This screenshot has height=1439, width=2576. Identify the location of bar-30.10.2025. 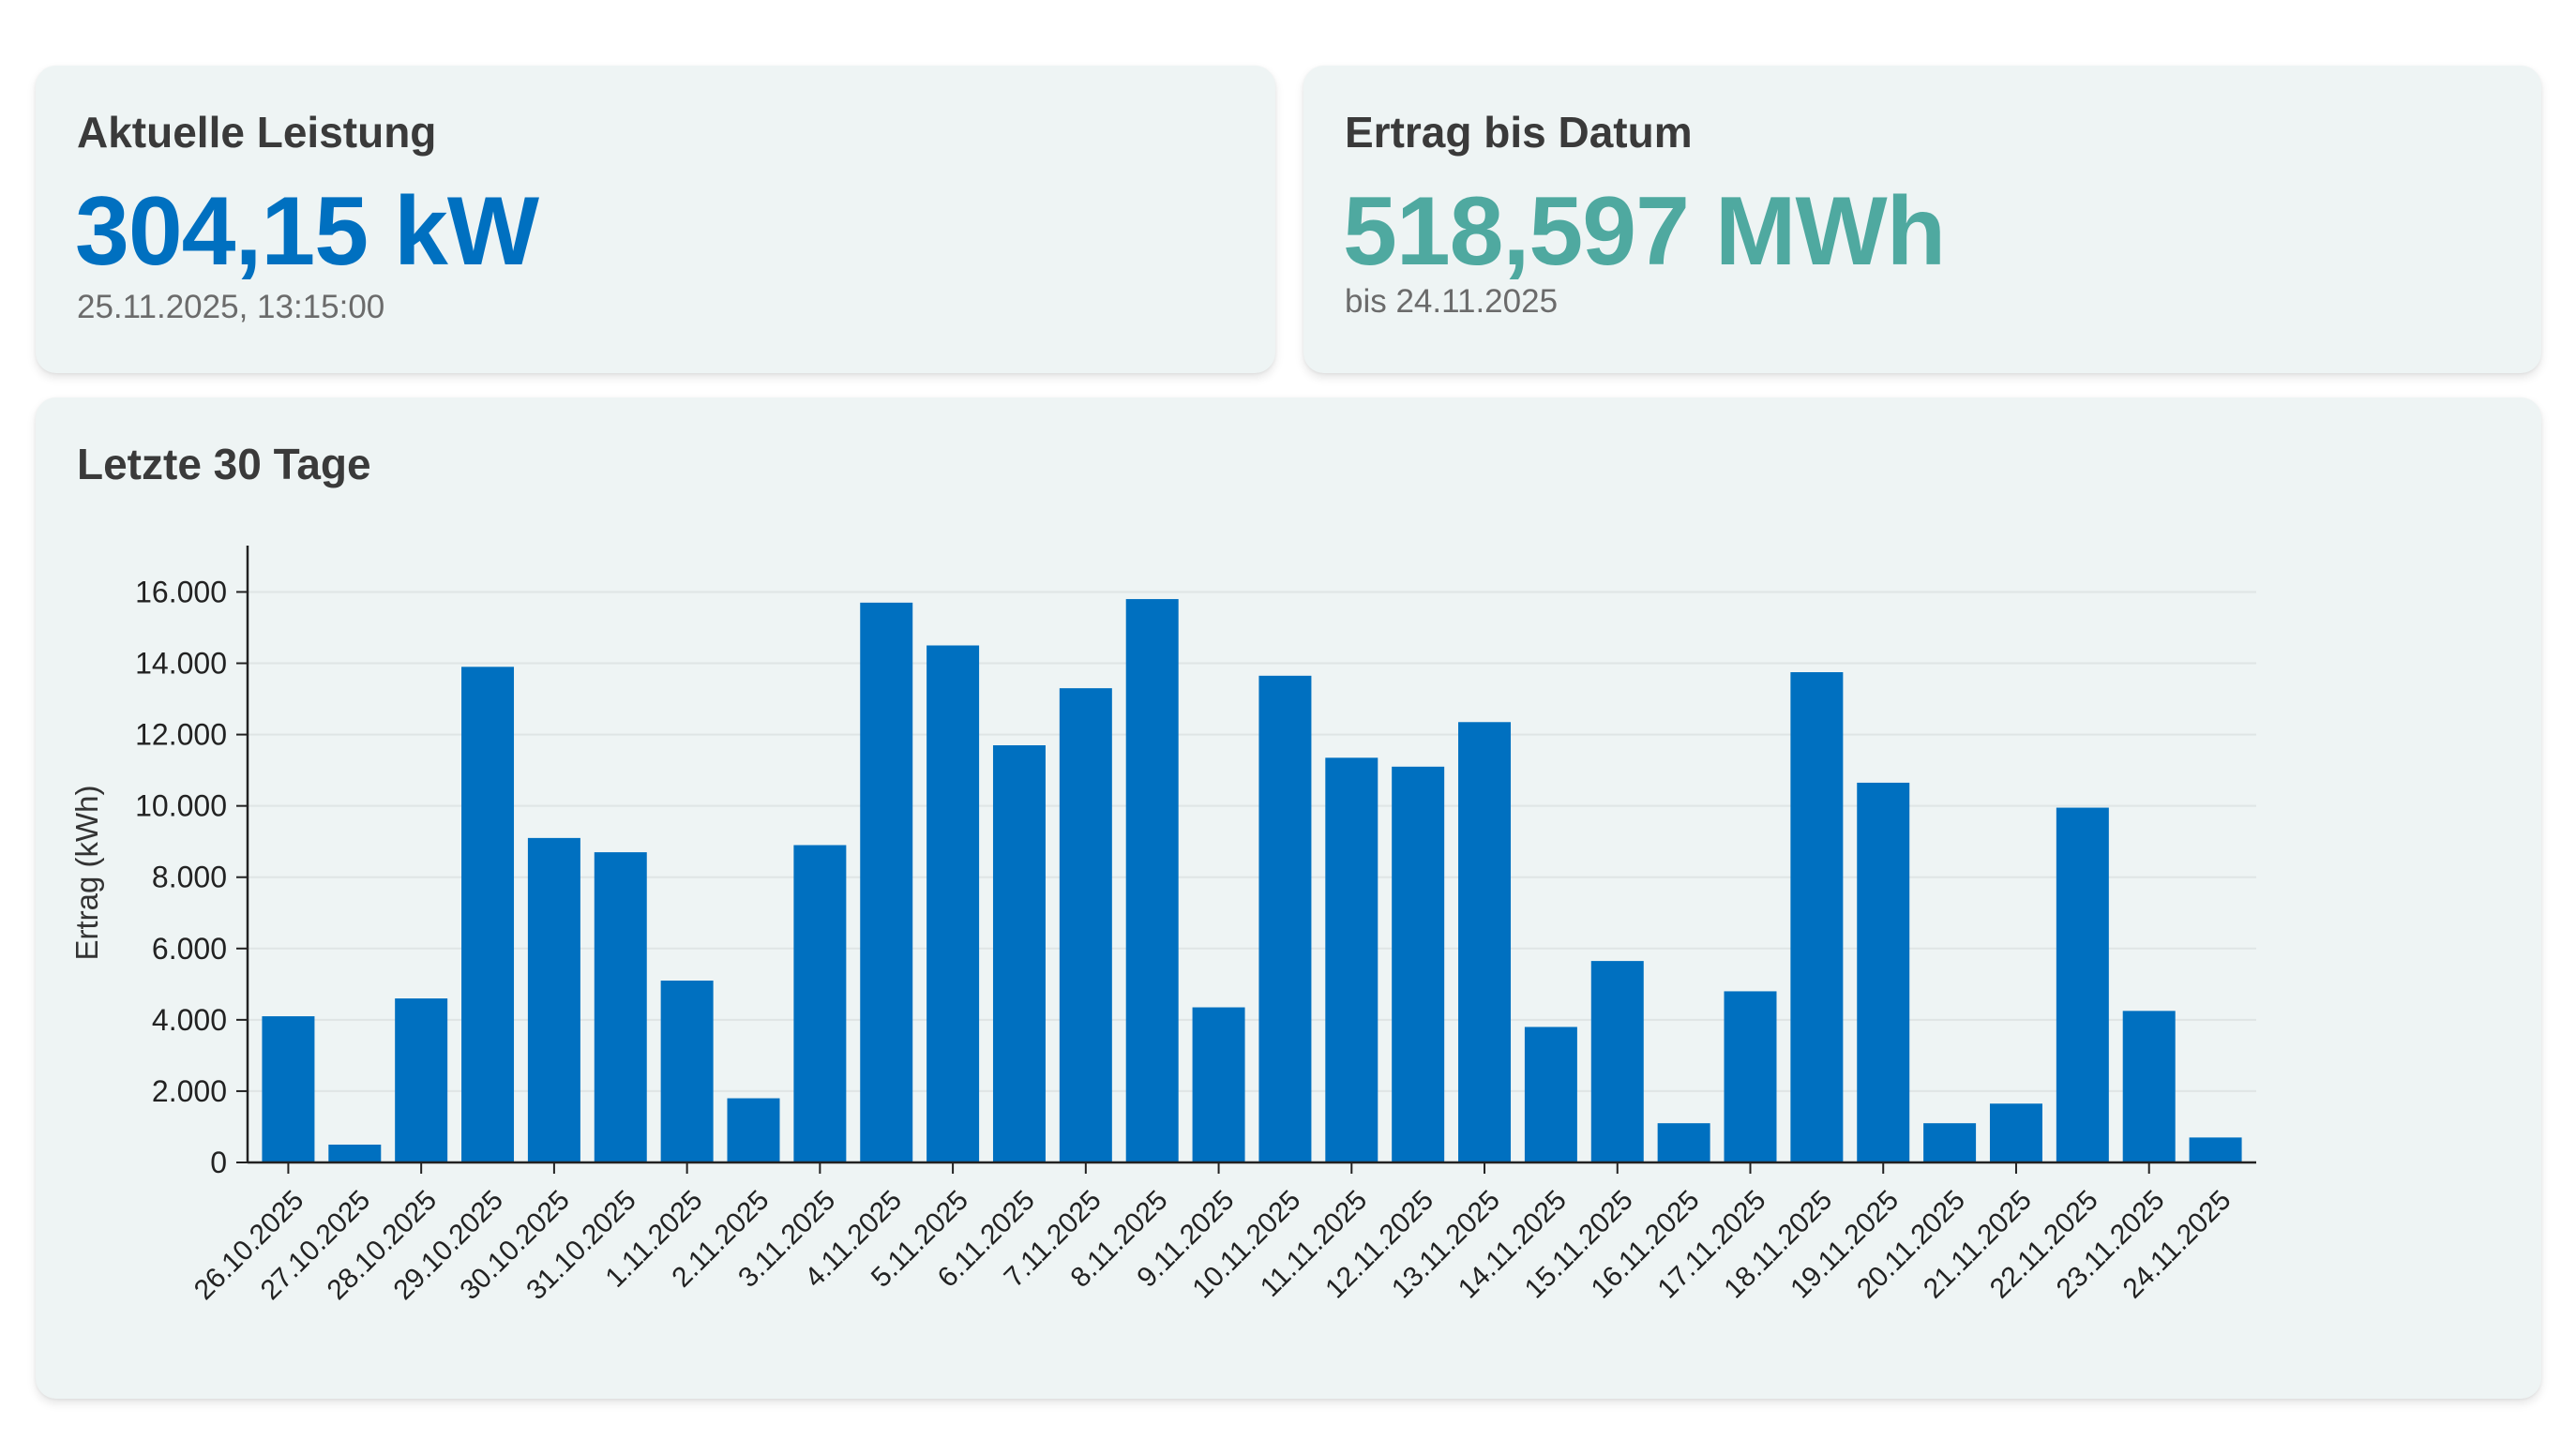
(553, 1000).